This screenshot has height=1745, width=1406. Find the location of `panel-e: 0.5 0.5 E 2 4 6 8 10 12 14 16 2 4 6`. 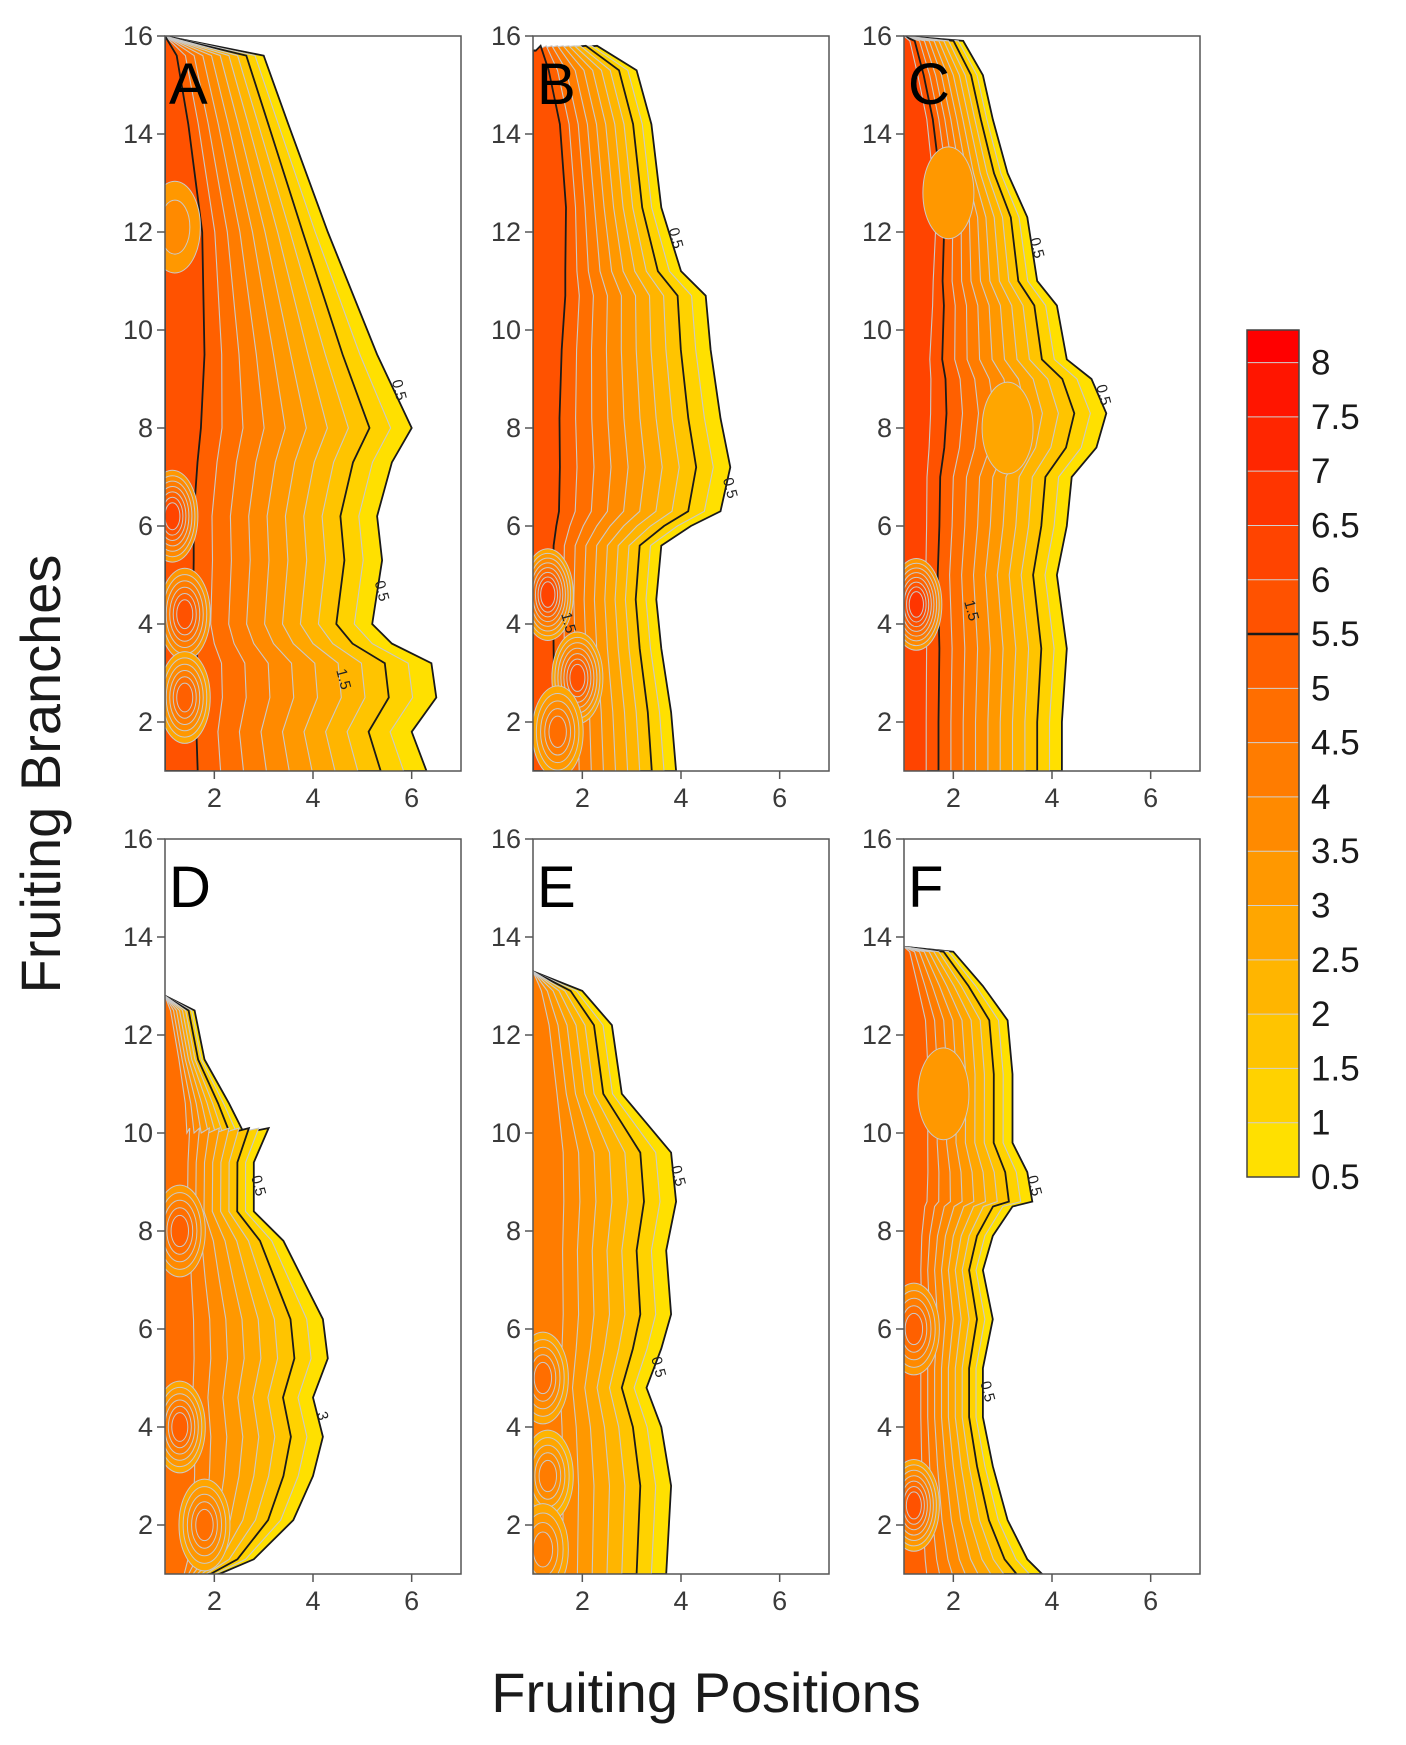

panel-e: 0.5 0.5 E 2 4 6 8 10 12 14 16 2 4 6 is located at coordinates (660, 1220).